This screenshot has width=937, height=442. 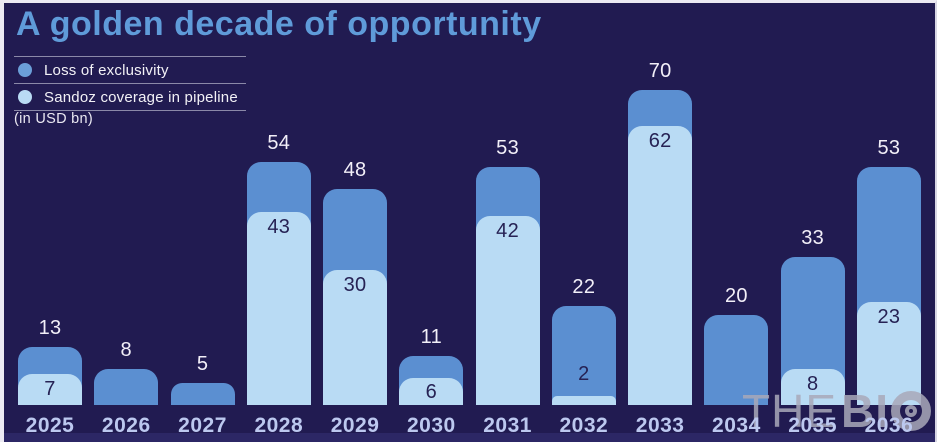 I want to click on overlay-value-label: 8, so click(x=812, y=384).